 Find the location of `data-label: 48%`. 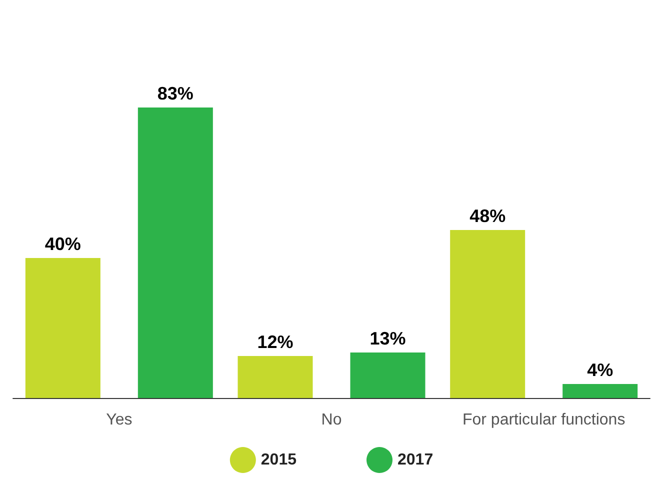

data-label: 48% is located at coordinates (488, 216).